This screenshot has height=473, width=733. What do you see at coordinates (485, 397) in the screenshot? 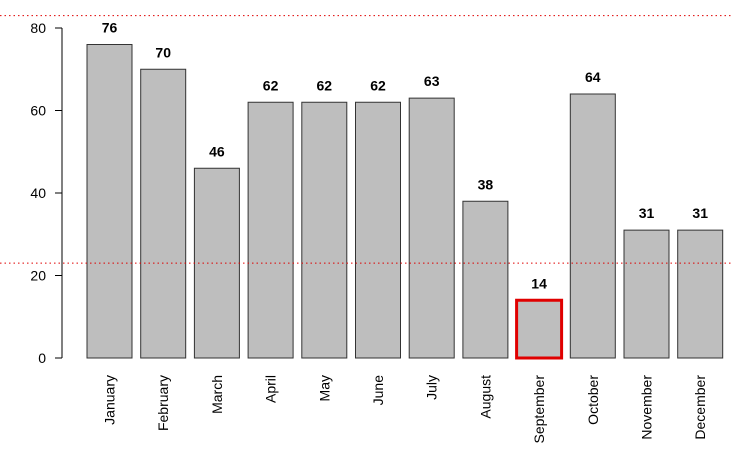
I see `x-tick-label: August` at bounding box center [485, 397].